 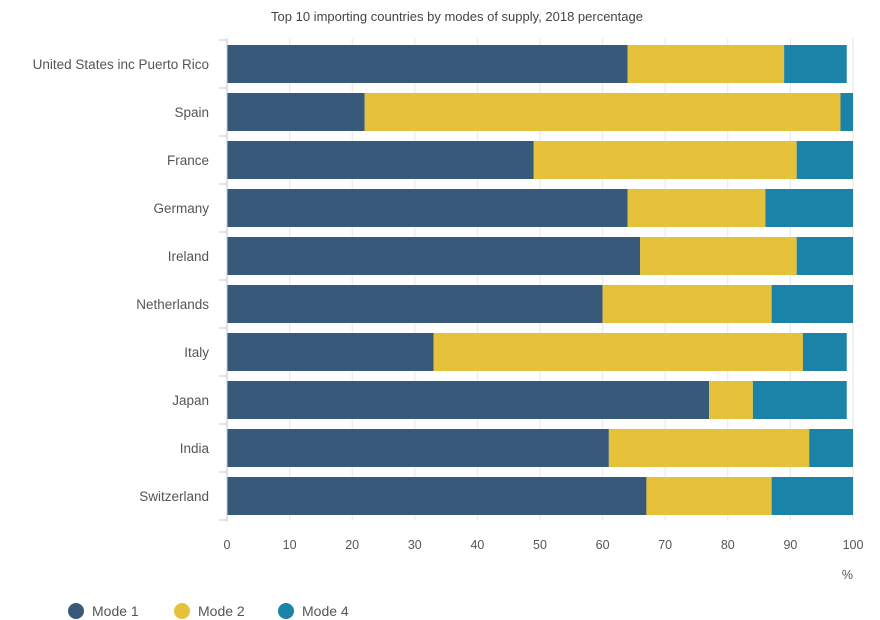 I want to click on legend-label-mode-1: Mode 1, so click(x=115, y=611).